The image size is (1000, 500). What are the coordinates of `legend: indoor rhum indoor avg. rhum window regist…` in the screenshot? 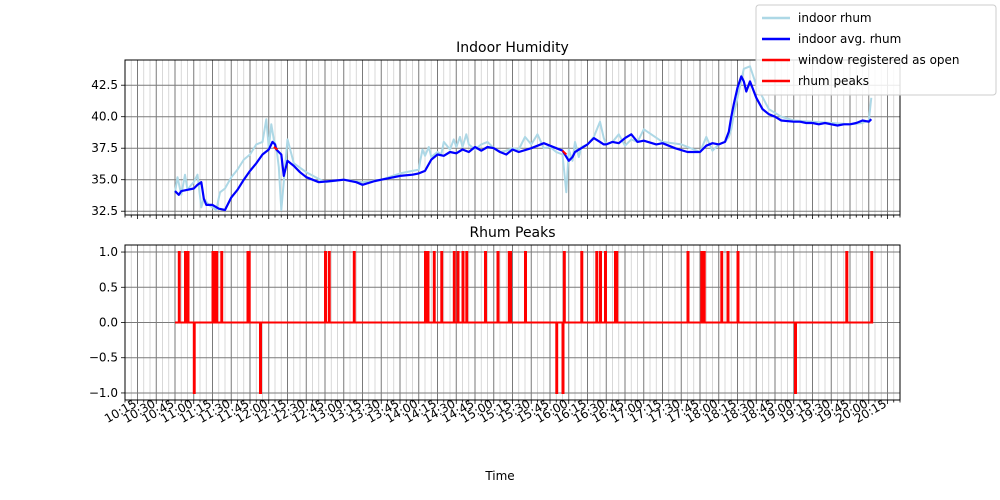 It's located at (876, 50).